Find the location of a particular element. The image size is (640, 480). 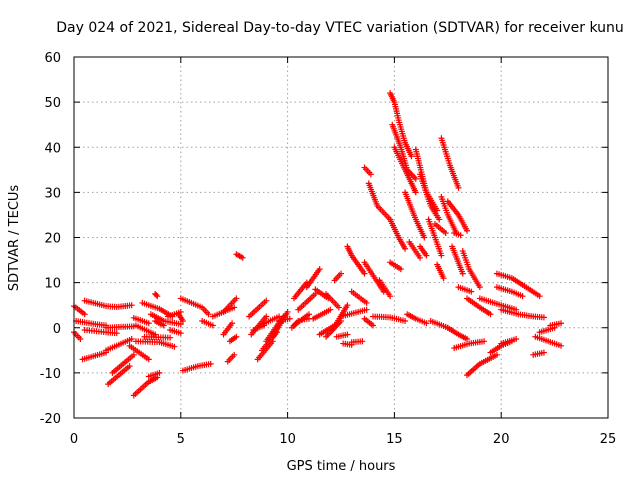

track-t02 is located at coordinates (108, 303).